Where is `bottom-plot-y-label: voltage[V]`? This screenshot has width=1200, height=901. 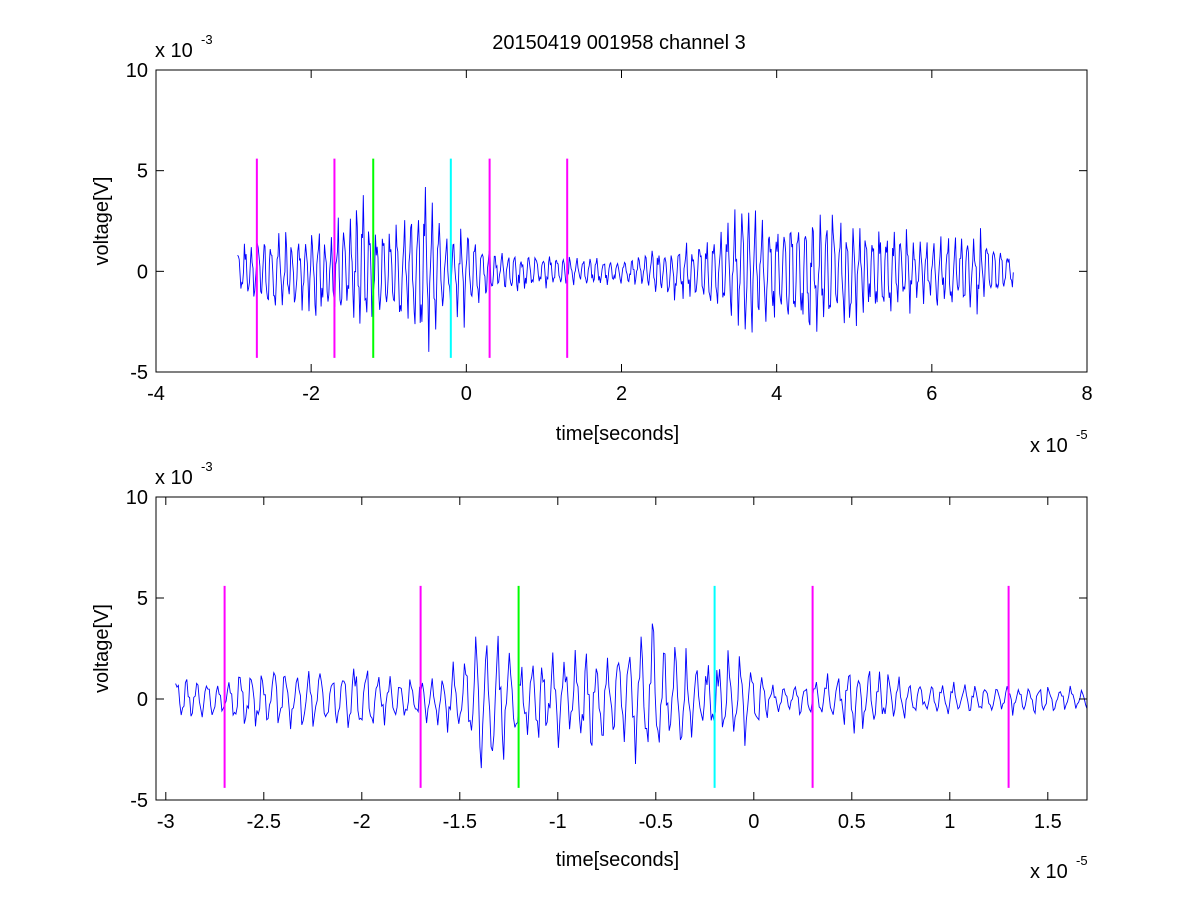 bottom-plot-y-label: voltage[V] is located at coordinates (102, 648).